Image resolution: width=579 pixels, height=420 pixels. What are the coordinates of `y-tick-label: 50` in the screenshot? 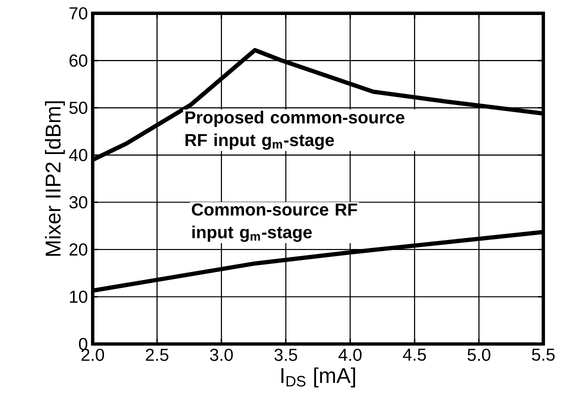 It's located at (78, 108).